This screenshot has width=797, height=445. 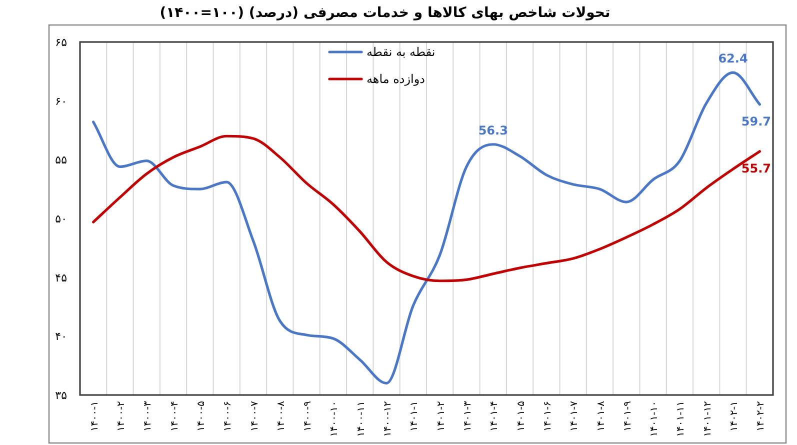 What do you see at coordinates (521, 416) in the screenshot?
I see `x-tick-label: ۱۴۰۱-۵` at bounding box center [521, 416].